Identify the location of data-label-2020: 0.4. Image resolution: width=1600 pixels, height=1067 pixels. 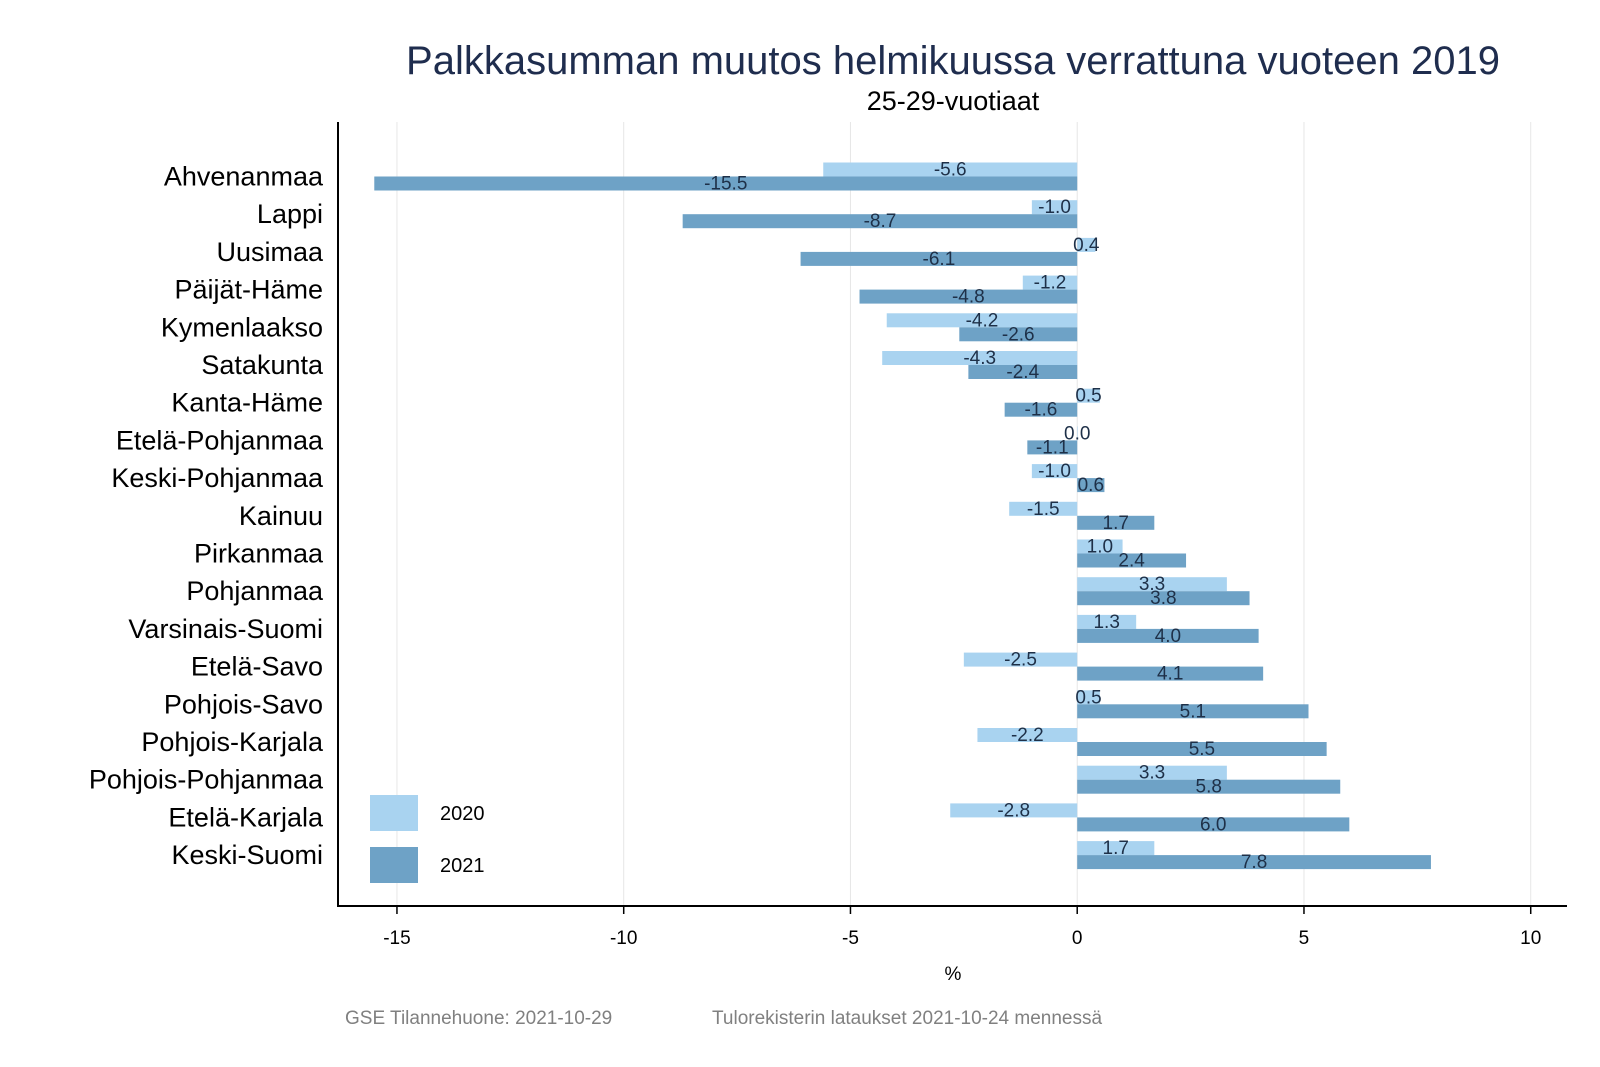
(1086, 245).